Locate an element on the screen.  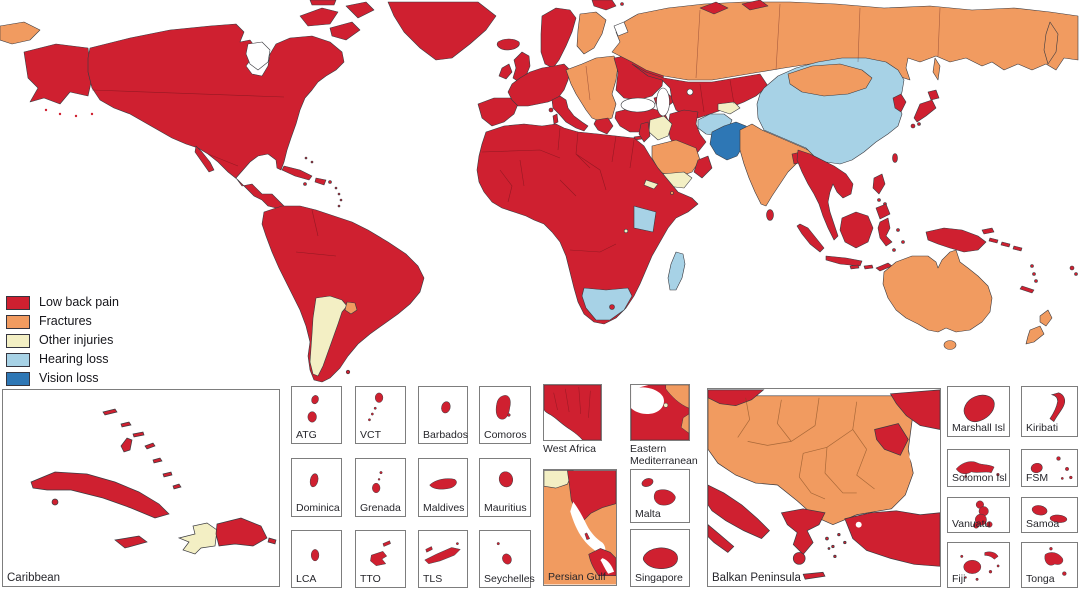
legend-swatch-other-injuries is located at coordinates (18, 340).